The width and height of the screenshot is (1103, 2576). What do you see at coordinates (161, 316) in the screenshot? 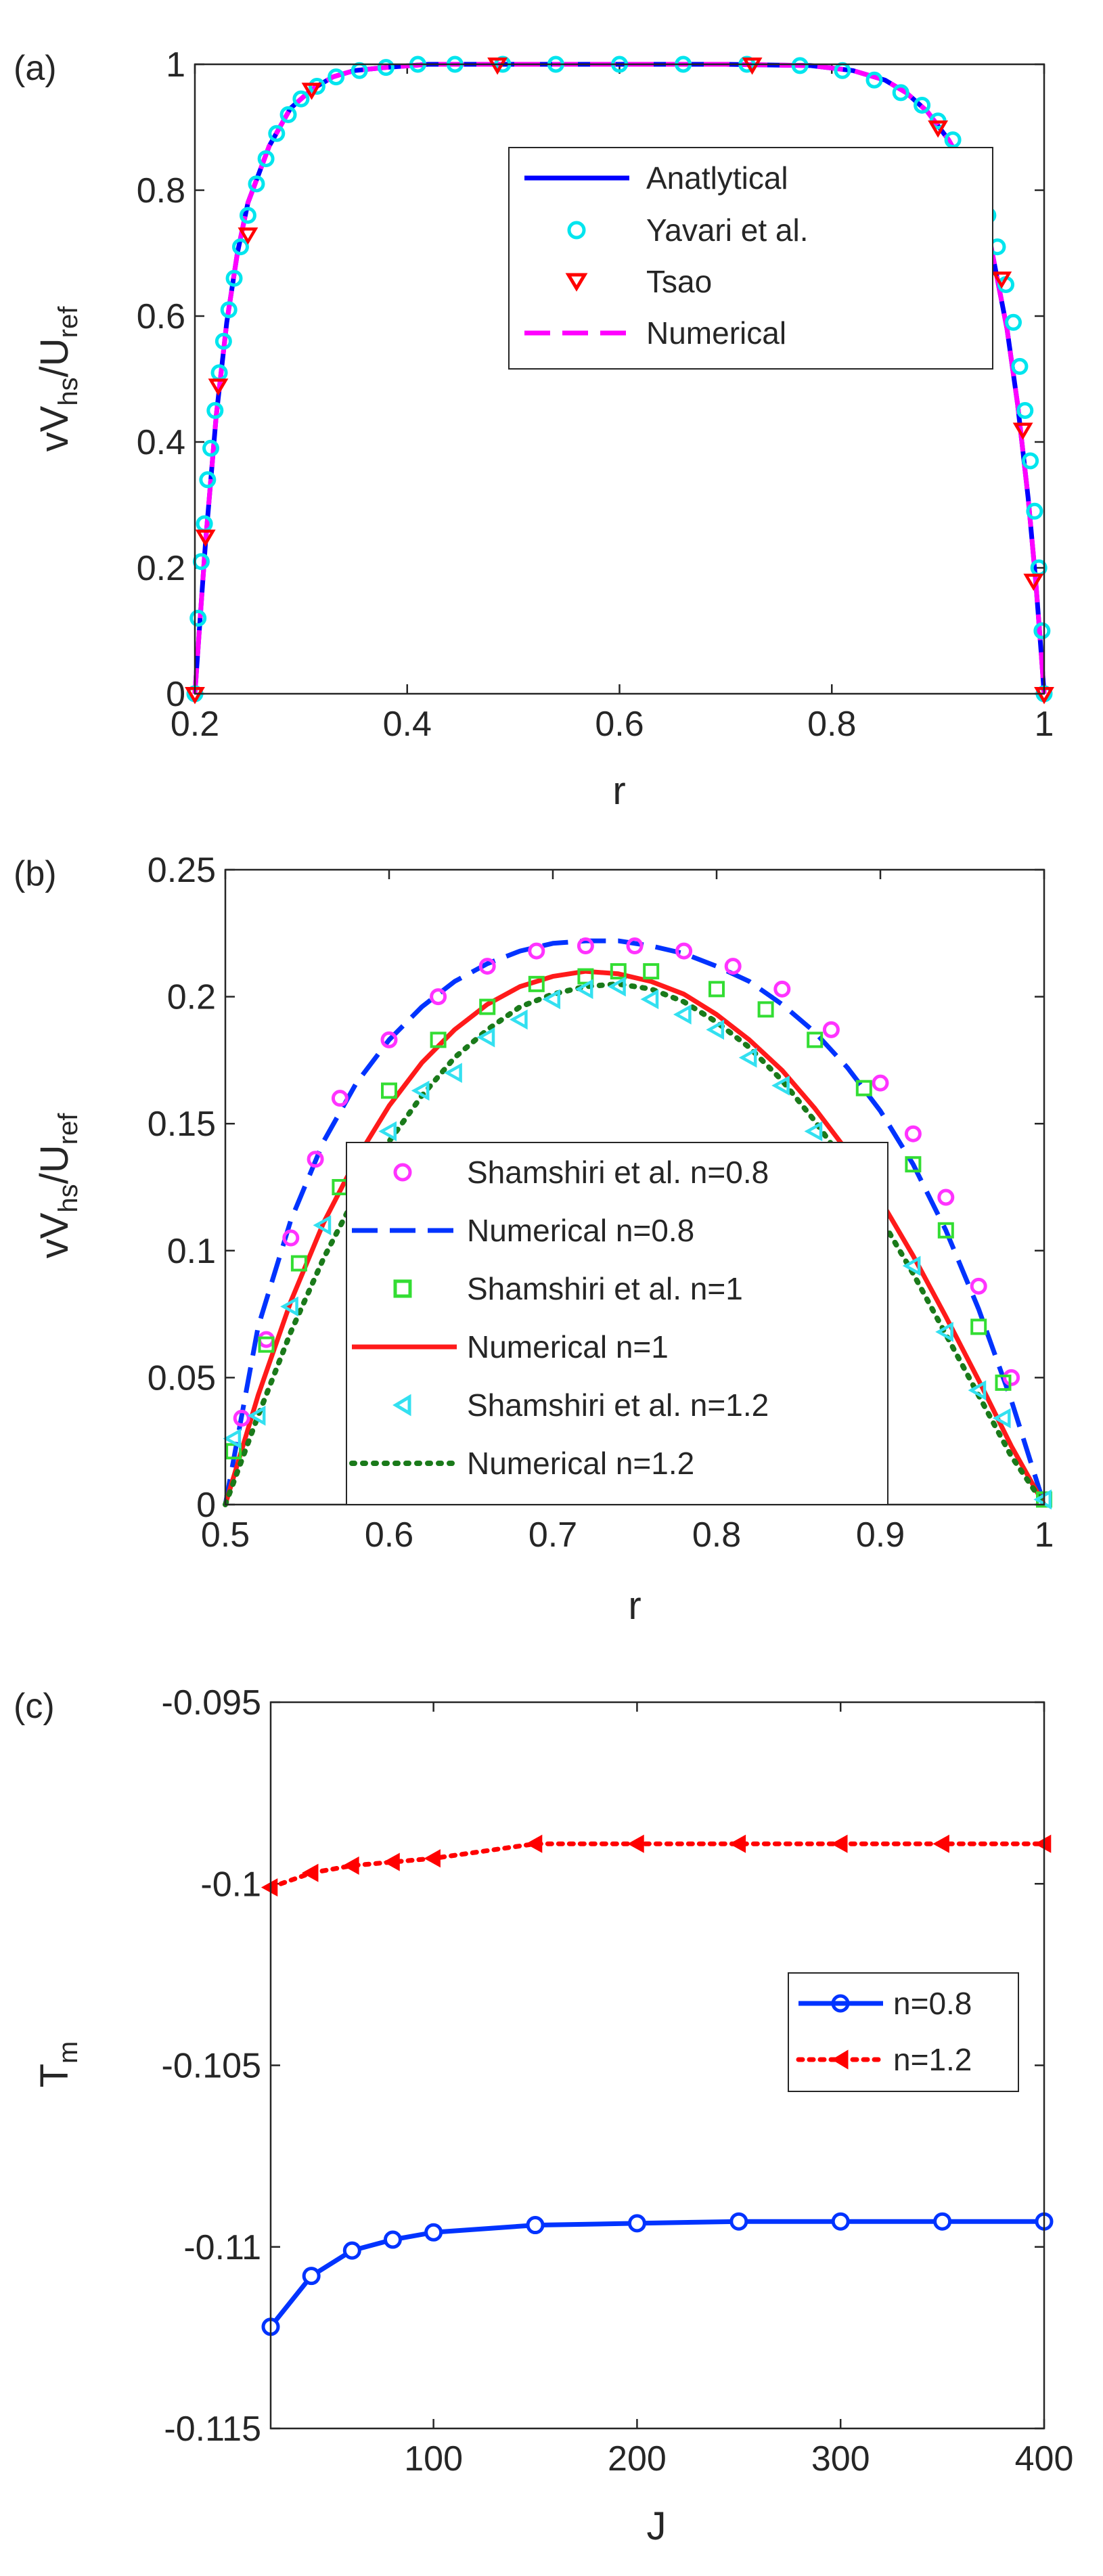
I see `panel-a-ytick-label: 0.6` at bounding box center [161, 316].